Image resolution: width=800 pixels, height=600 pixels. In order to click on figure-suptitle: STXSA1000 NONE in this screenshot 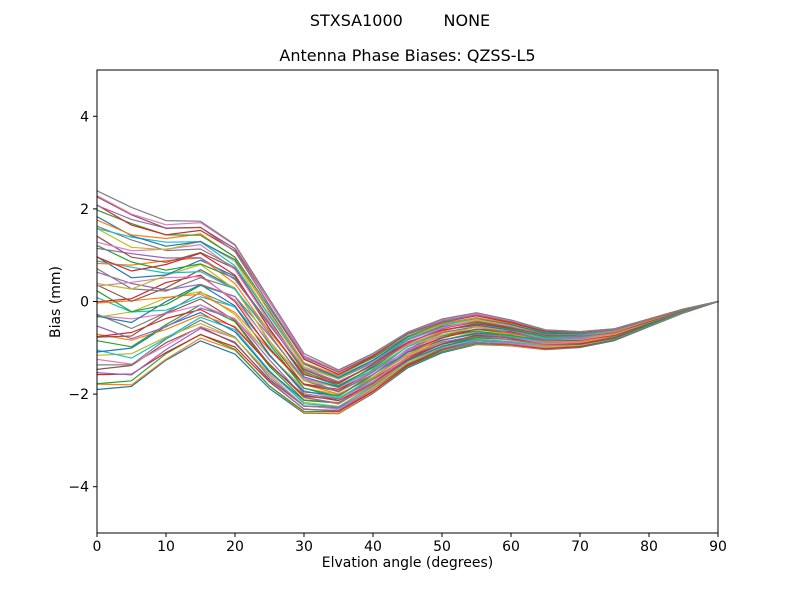, I will do `click(400, 20)`.